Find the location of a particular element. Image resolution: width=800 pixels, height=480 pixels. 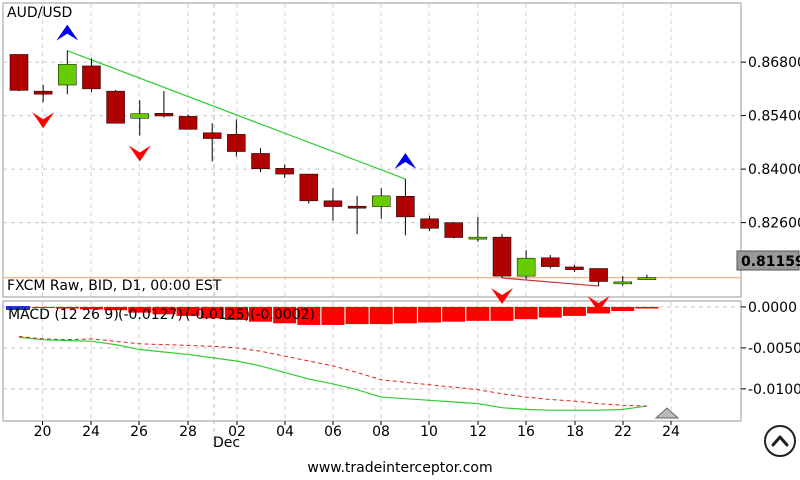

x-axis-label: 10 is located at coordinates (429, 432).